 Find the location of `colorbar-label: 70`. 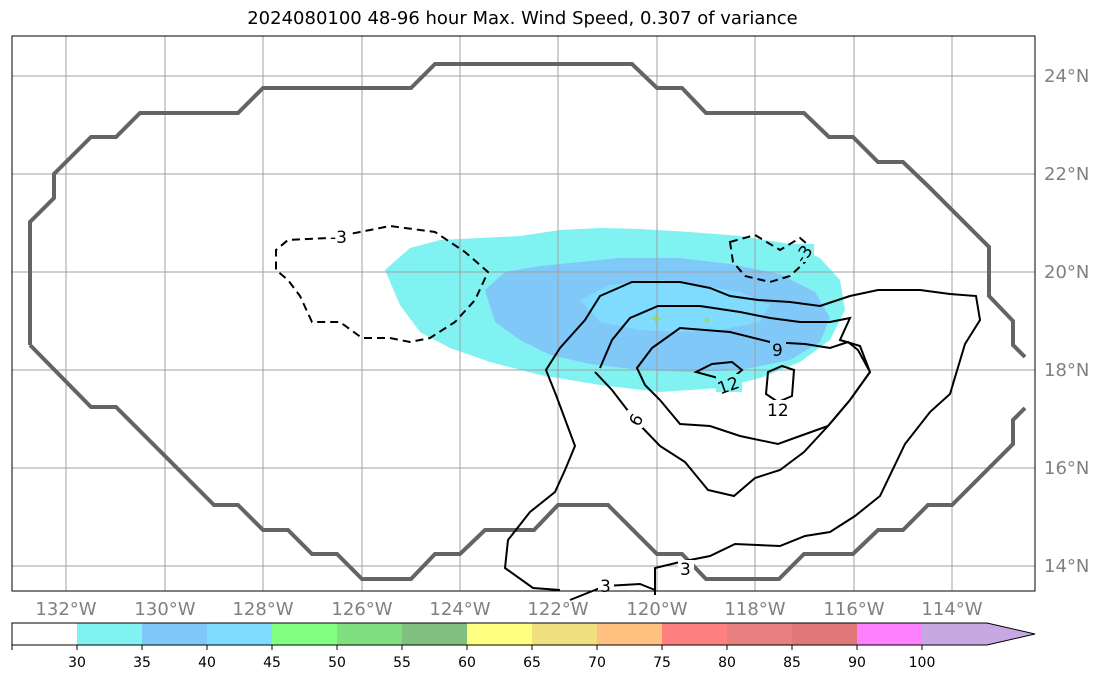

colorbar-label: 70 is located at coordinates (597, 663).